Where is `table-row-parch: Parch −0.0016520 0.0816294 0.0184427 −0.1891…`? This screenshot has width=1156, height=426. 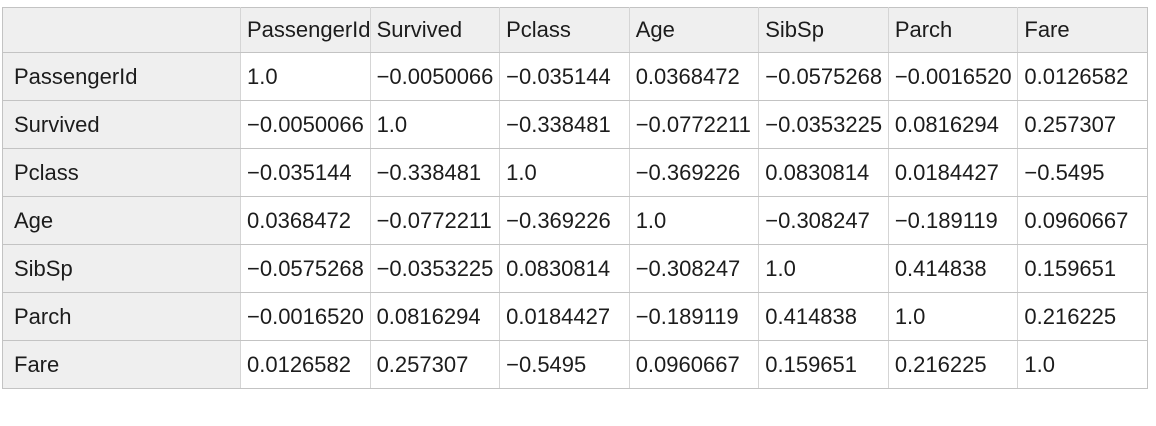
table-row-parch: Parch −0.0016520 0.0816294 0.0184427 −0.1891… is located at coordinates (575, 316).